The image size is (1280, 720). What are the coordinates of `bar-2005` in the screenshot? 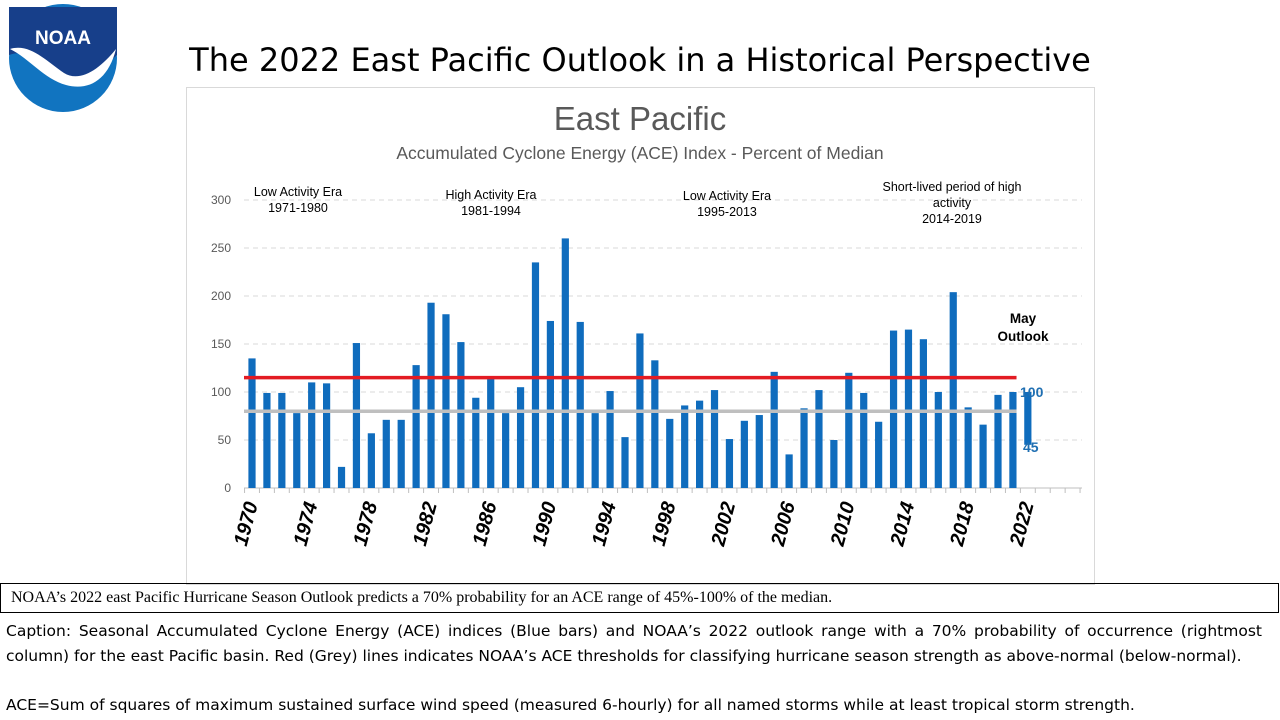 It's located at (774, 429).